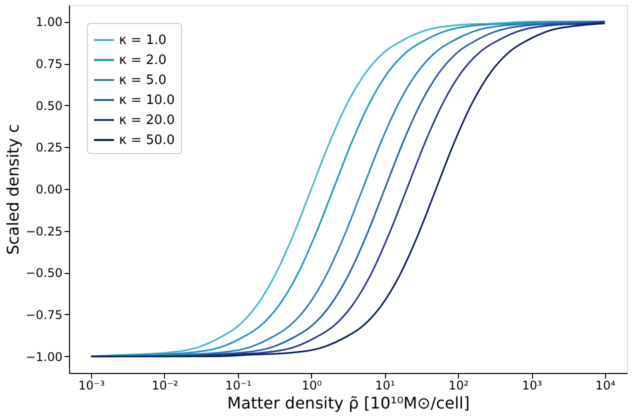 The height and width of the screenshot is (416, 632). Describe the element at coordinates (49, 105) in the screenshot. I see `y-tick-label: 0.50` at that location.